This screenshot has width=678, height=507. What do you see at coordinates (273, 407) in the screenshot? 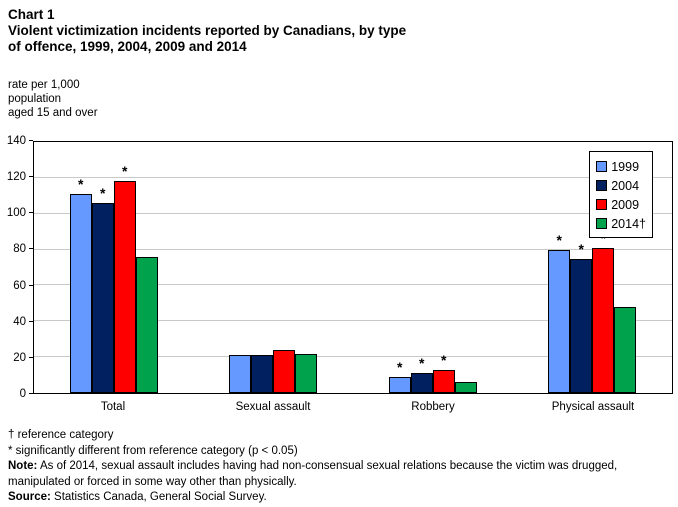
I see `x-axis-label-sexual-assault: Sexual assault` at bounding box center [273, 407].